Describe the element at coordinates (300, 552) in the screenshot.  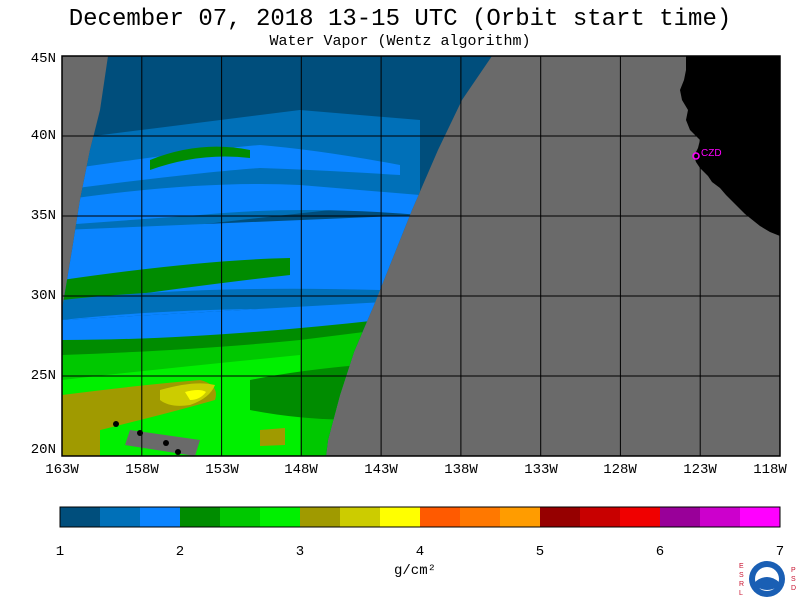
I see `colorbar-tick-label: 3` at that location.